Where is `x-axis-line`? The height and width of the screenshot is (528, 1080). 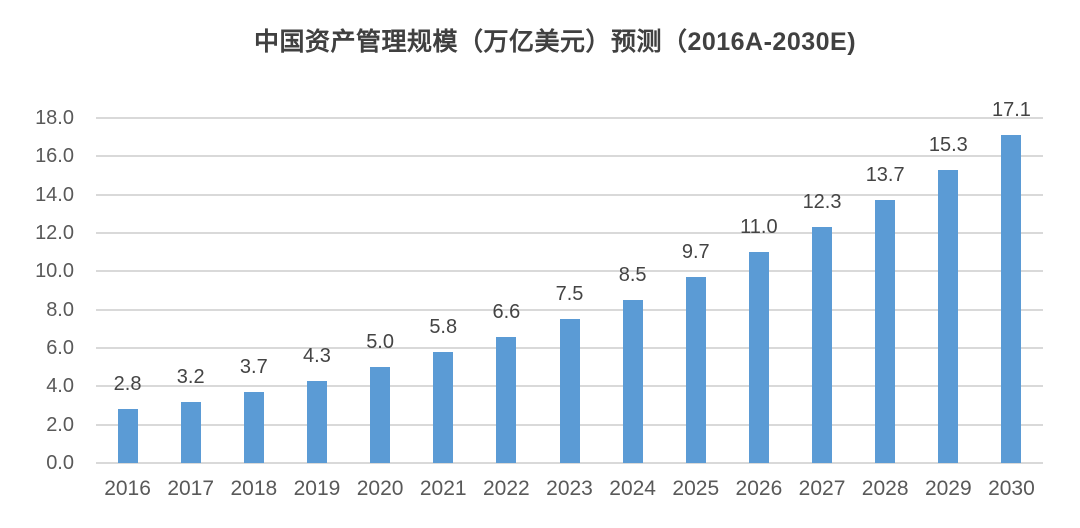 x-axis-line is located at coordinates (569, 463).